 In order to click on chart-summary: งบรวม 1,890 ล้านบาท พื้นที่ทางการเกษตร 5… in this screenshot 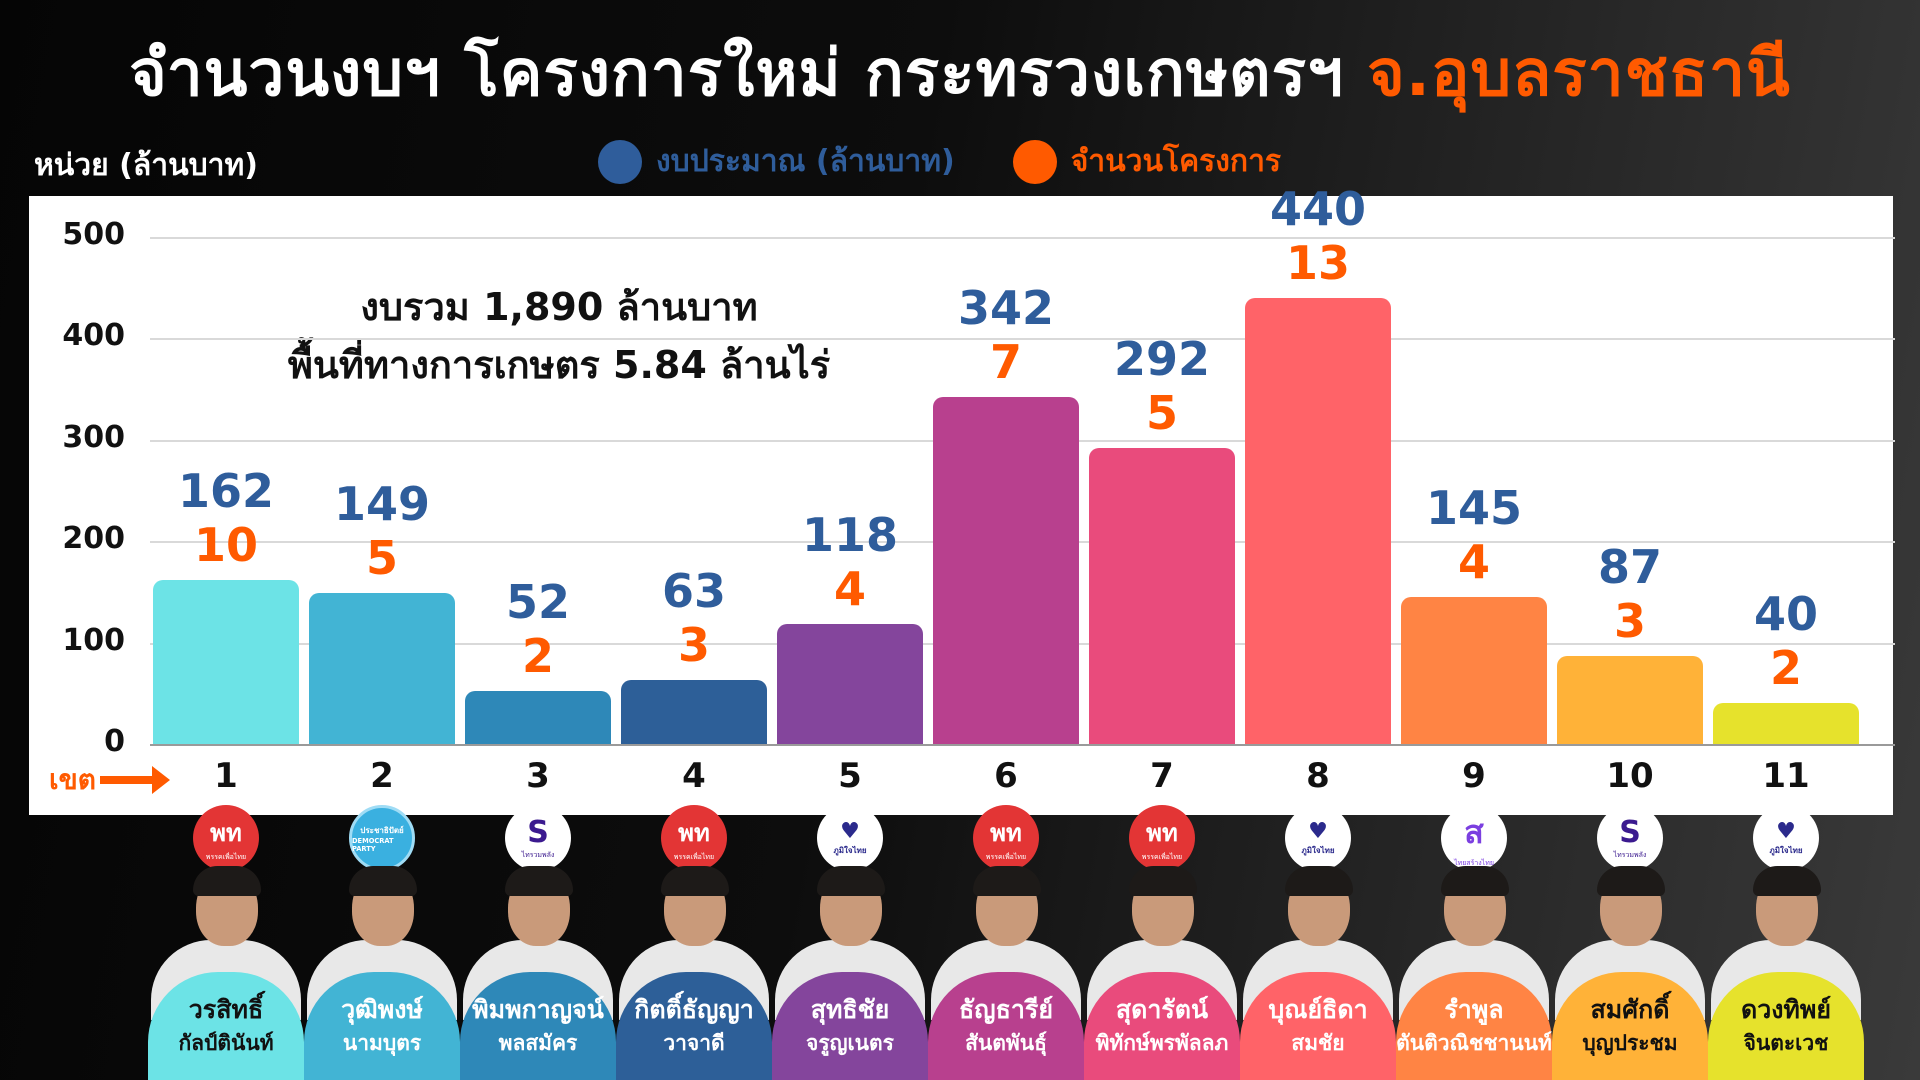, I will do `click(559, 336)`.